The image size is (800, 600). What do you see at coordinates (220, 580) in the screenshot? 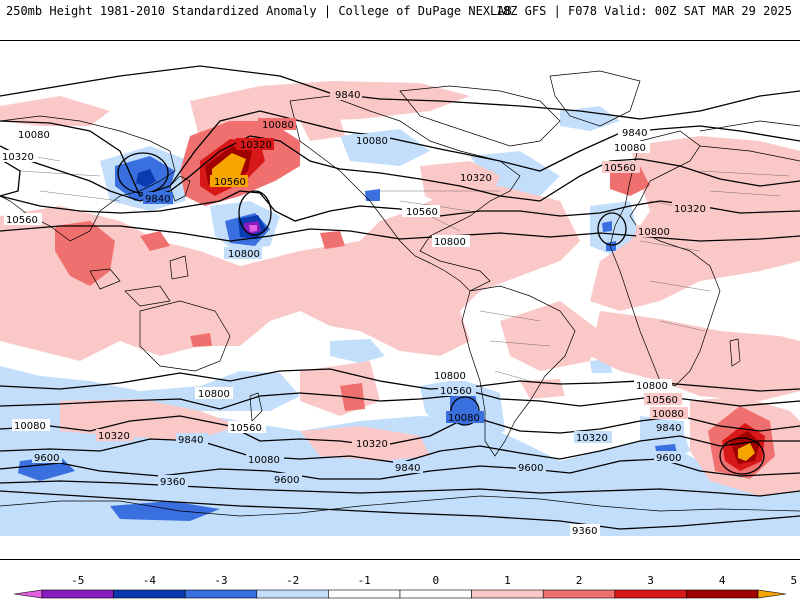
I see `colorbar-tick-label: -3` at bounding box center [220, 580].